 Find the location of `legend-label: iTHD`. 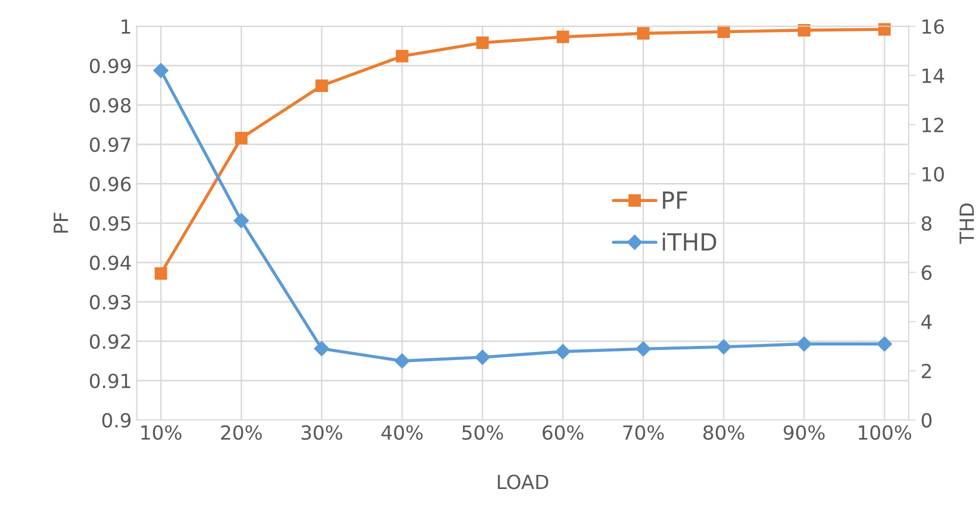

legend-label: iTHD is located at coordinates (689, 241).